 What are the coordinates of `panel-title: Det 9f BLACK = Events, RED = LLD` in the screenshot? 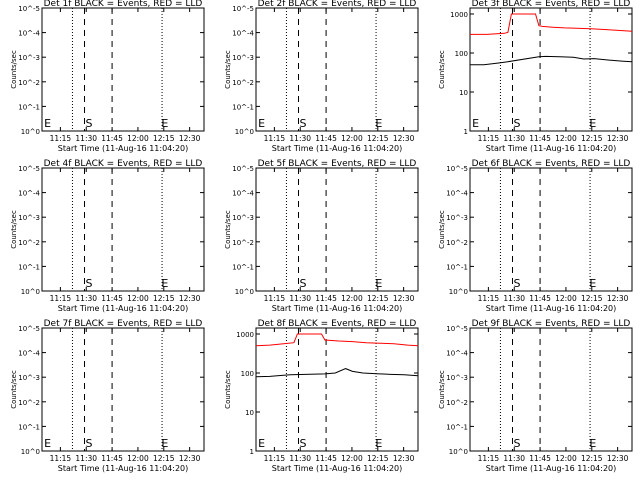 It's located at (551, 324).